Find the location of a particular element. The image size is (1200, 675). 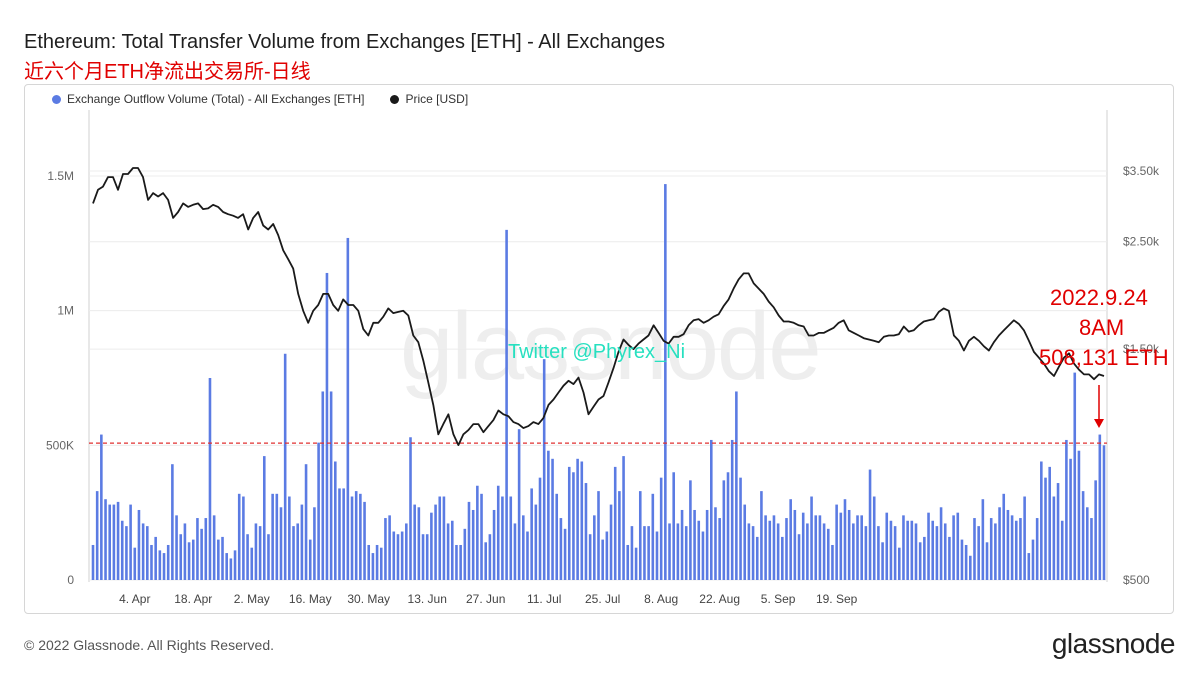

x-tick-label: 13. Jun is located at coordinates (427, 599).